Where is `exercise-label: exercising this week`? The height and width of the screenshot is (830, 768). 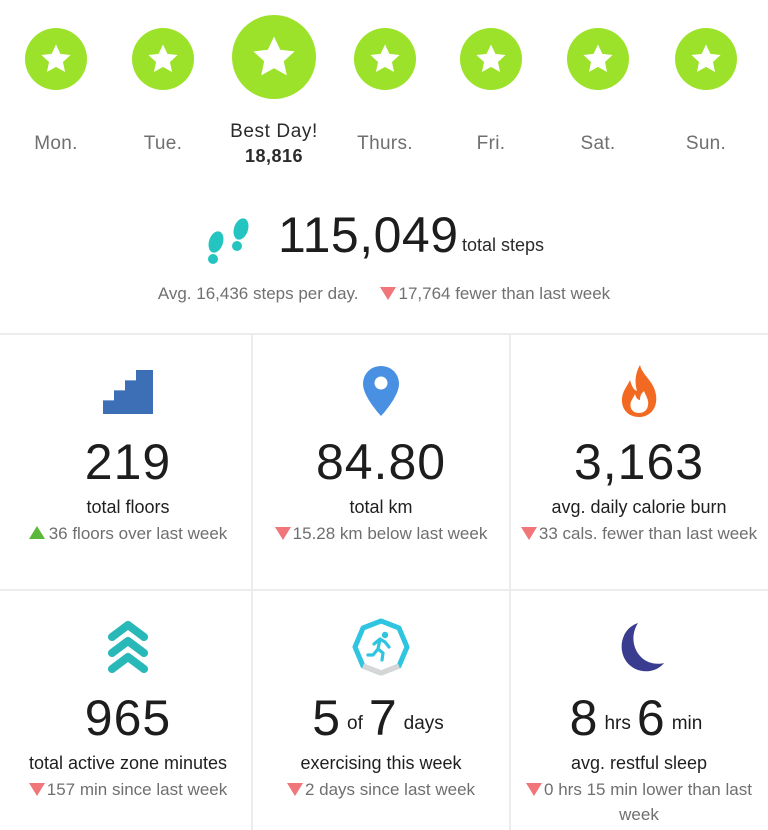
exercise-label: exercising this week is located at coordinates (381, 763).